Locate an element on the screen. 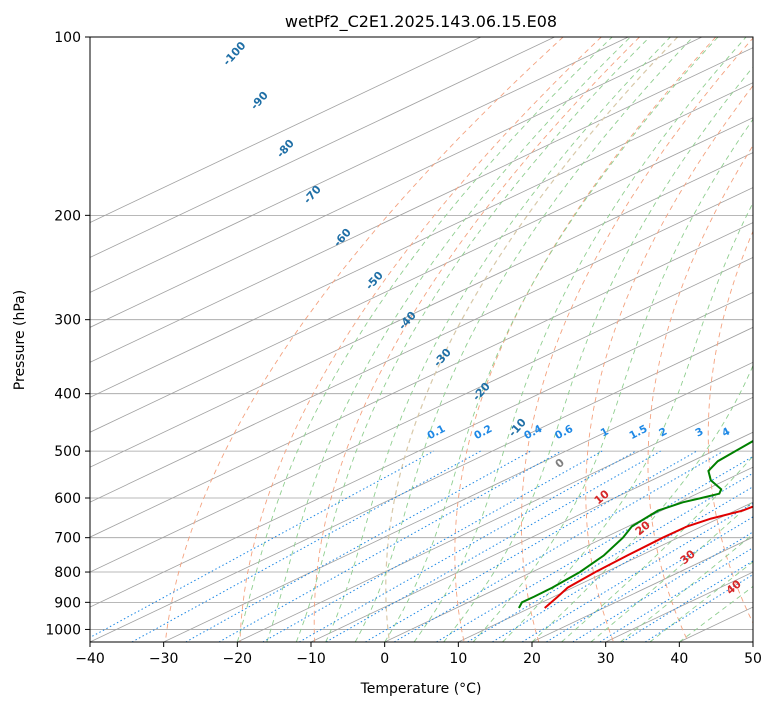 The height and width of the screenshot is (712, 775). x-tick-label: −30 is located at coordinates (164, 659).